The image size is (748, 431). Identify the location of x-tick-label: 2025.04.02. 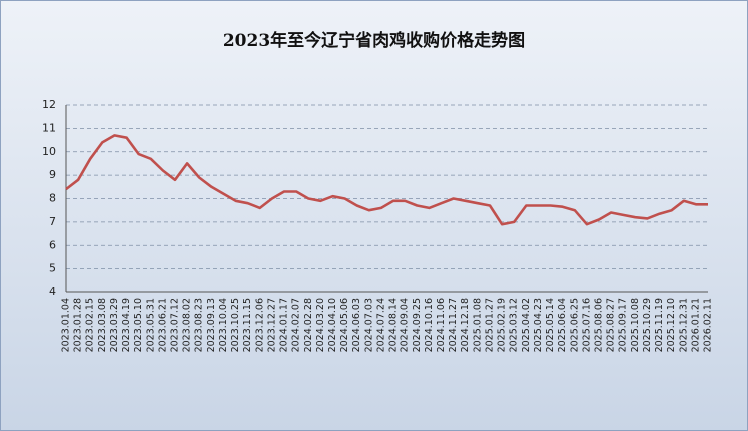
(526, 325).